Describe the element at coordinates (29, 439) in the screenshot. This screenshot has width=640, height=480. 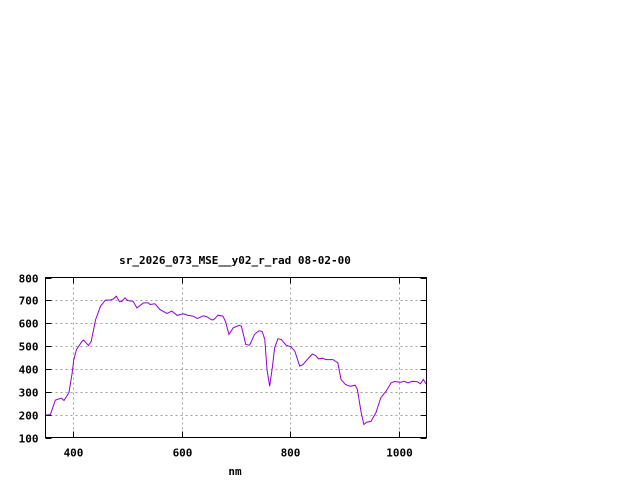
I see `y-tick-label: 100` at that location.